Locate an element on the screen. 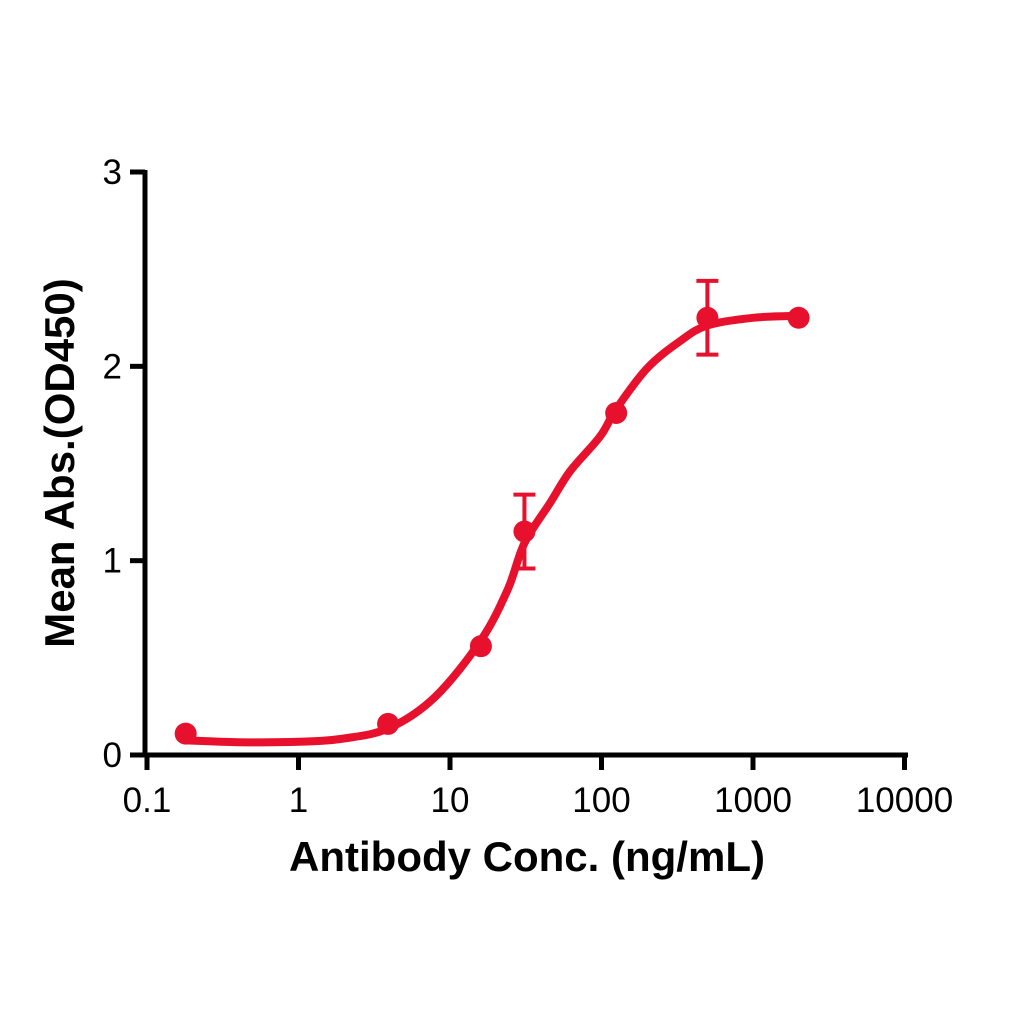 The height and width of the screenshot is (1024, 1024). x-tick-label: 1 is located at coordinates (298, 800).